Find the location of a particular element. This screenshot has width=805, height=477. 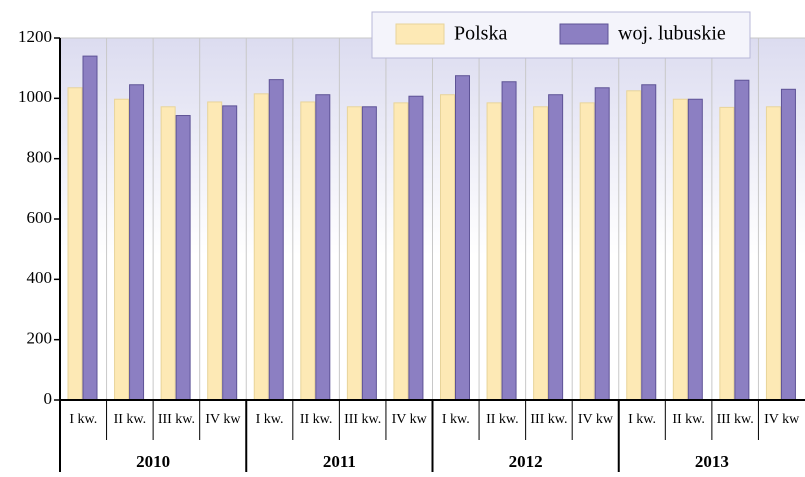

group-label: 2013 is located at coordinates (712, 461).